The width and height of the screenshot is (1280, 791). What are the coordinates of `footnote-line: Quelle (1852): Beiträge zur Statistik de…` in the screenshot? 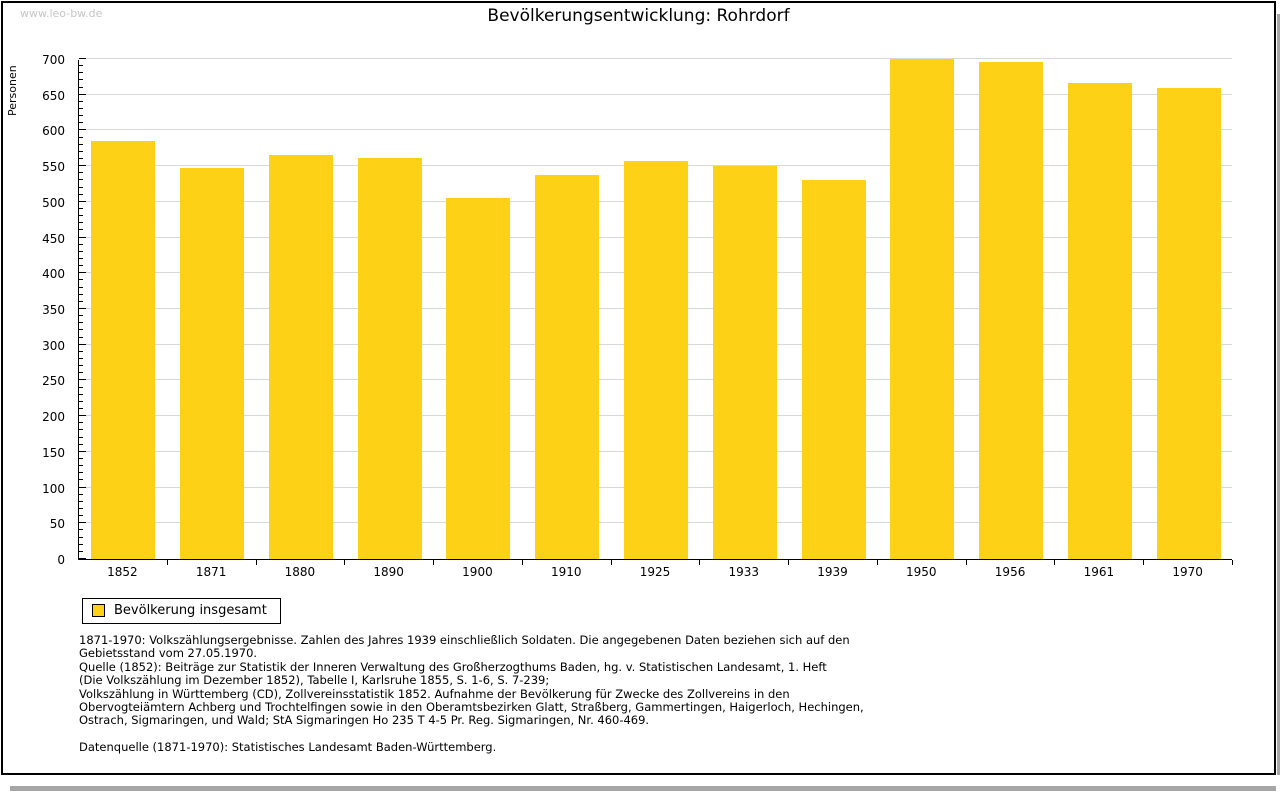 It's located at (453, 666).